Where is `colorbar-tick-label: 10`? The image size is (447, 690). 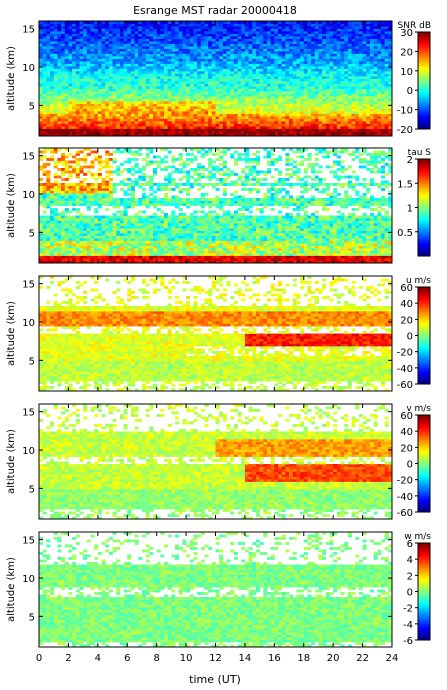 colorbar-tick-label: 10 is located at coordinates (406, 72).